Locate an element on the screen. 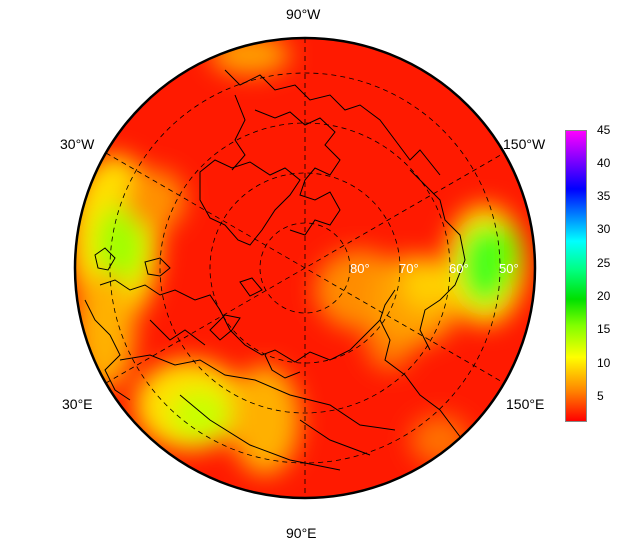 This screenshot has height=552, width=625. lat-label-60: 60° is located at coordinates (459, 268).